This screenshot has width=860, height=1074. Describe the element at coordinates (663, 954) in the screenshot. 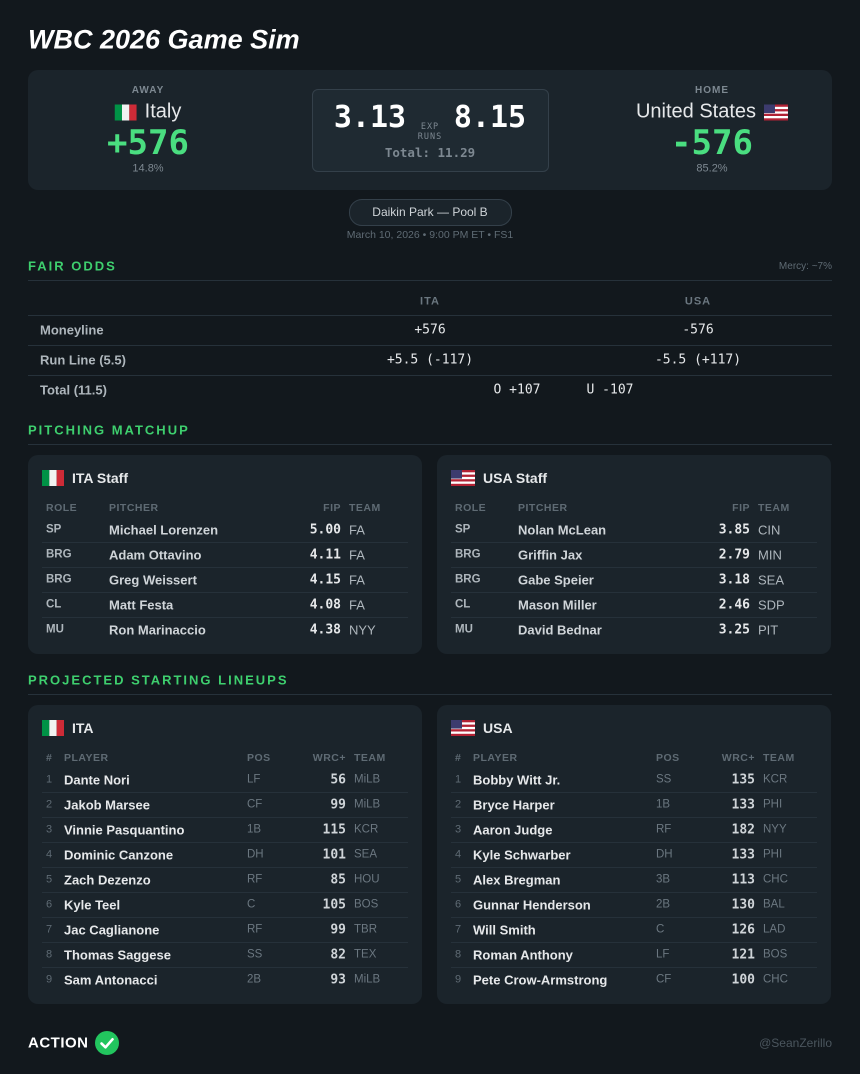

I see `player-pos: LF` at that location.